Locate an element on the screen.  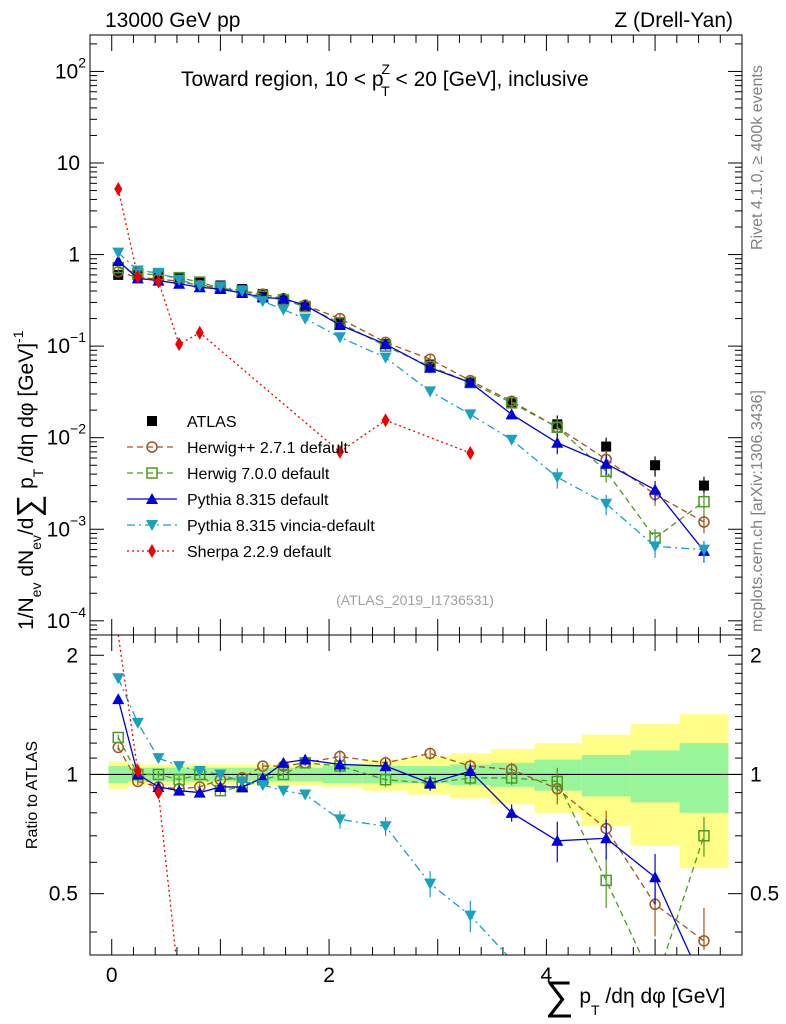
point-herwig-2-7-1-default is located at coordinates (704, 522).